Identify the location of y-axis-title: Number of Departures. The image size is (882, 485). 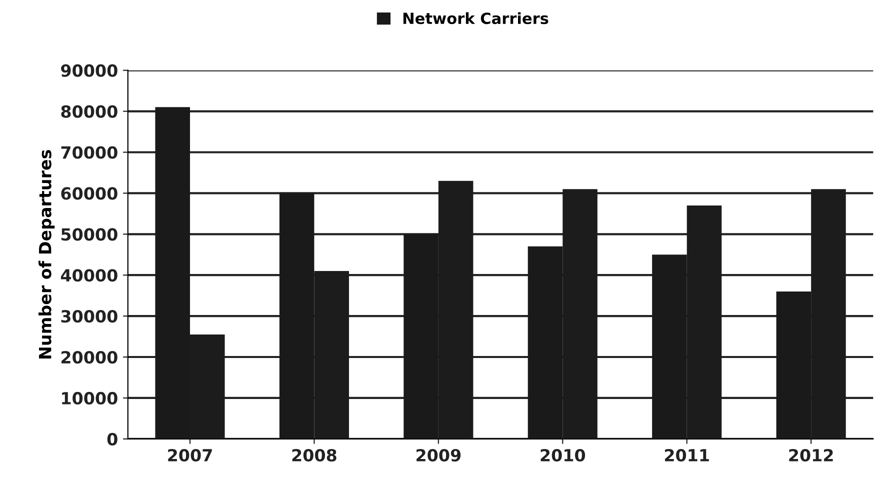
(46, 254).